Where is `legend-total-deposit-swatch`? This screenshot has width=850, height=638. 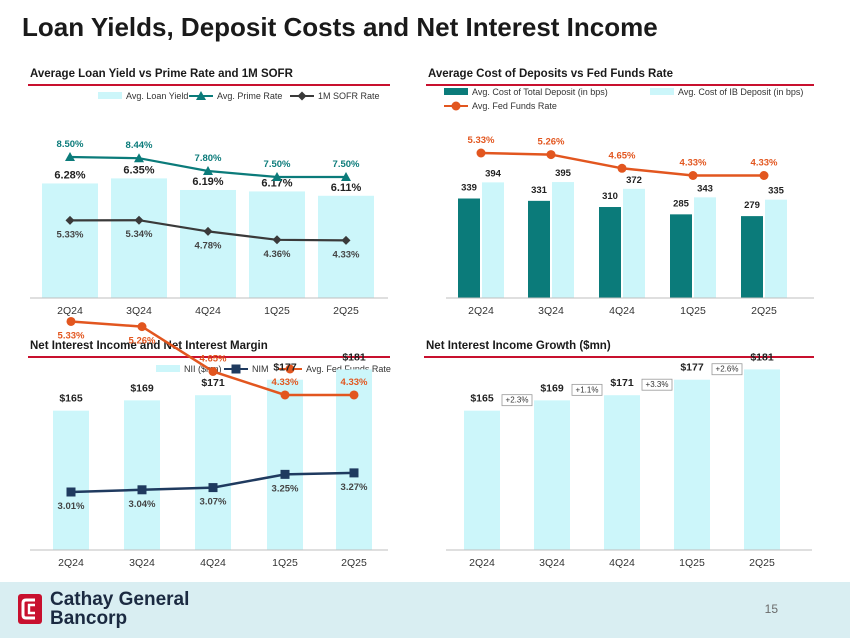 legend-total-deposit-swatch is located at coordinates (456, 91).